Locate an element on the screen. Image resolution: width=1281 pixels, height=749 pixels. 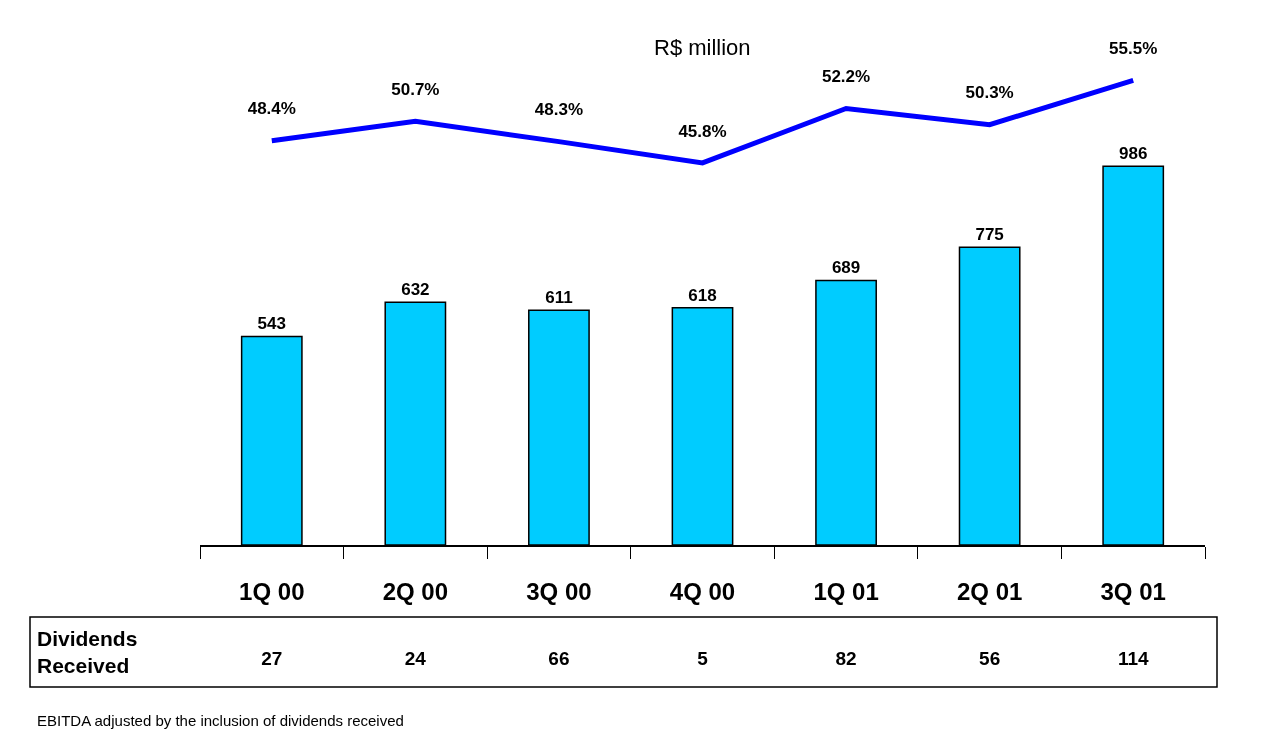
data-label: 56 is located at coordinates (990, 659).